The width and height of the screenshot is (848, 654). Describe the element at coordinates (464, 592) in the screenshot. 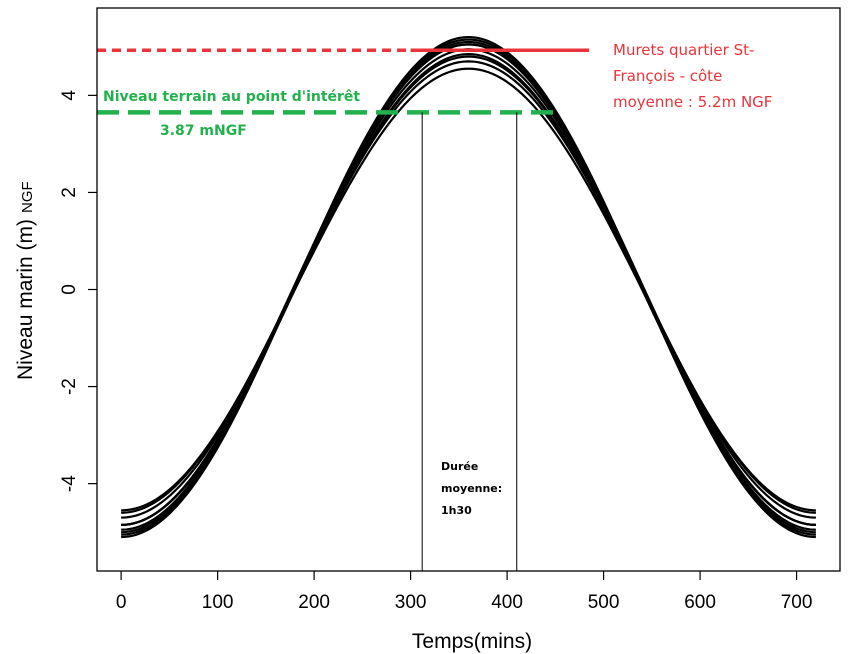

I see `x-axis: 0 100 200 300 400 500 600 700` at that location.